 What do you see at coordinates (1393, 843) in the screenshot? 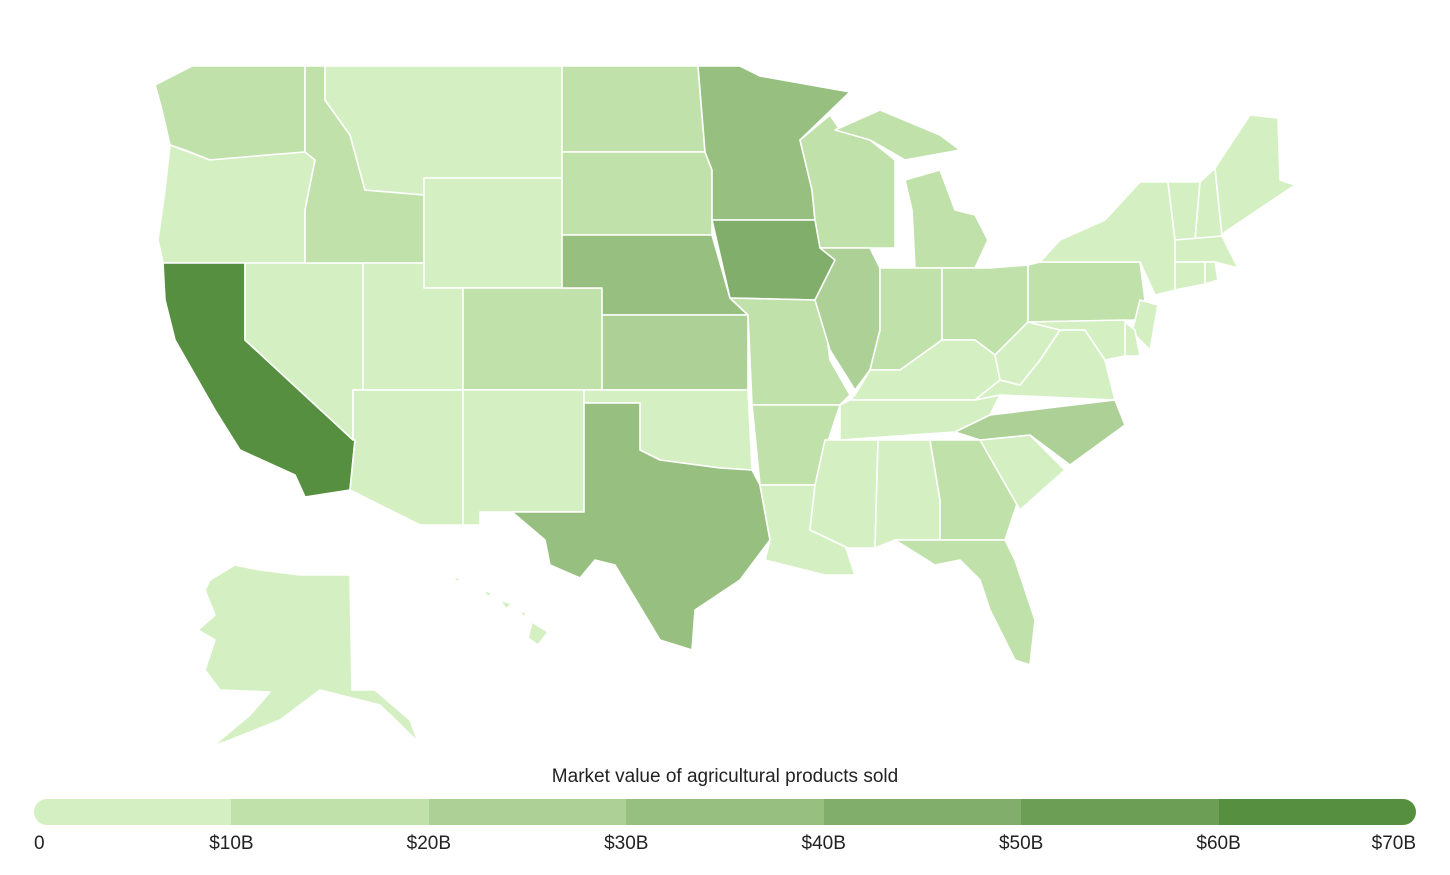
I see `legend-tick-label: $70B` at bounding box center [1393, 843].